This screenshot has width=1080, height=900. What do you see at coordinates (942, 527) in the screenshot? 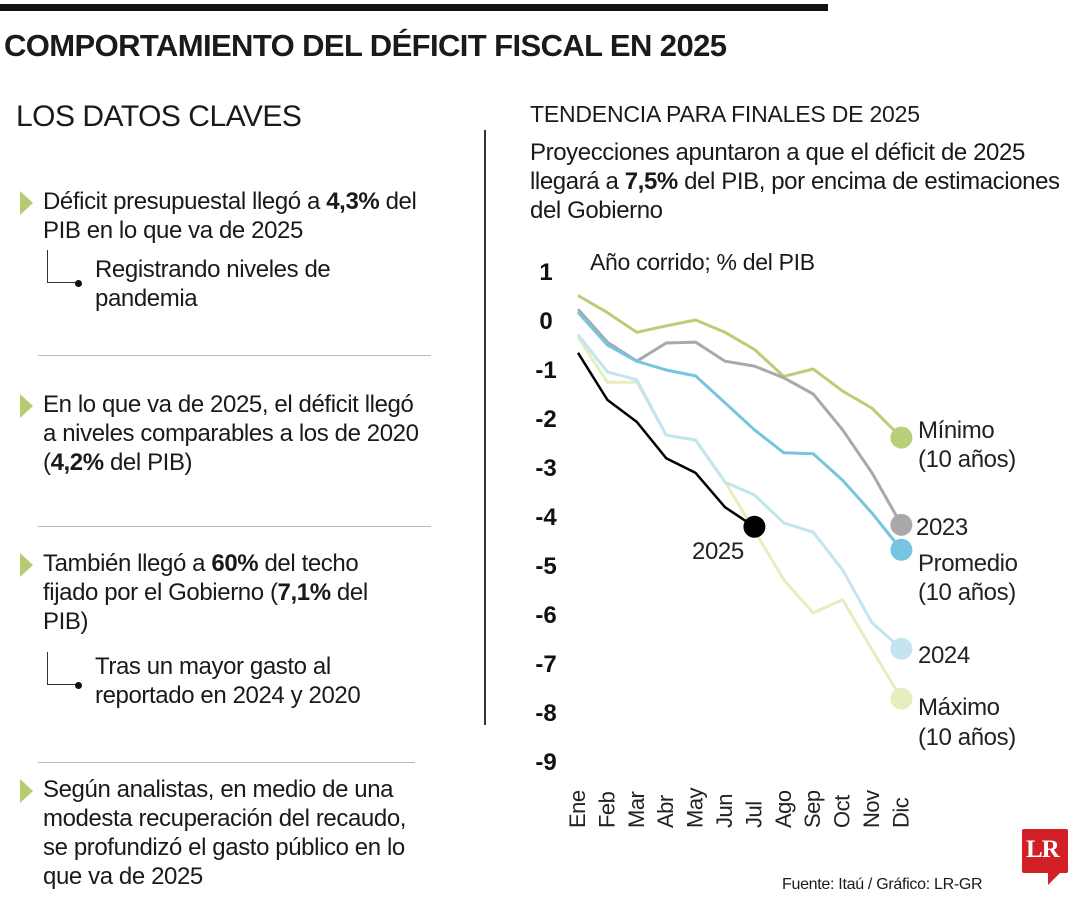
I see `series-label: 2023` at bounding box center [942, 527].